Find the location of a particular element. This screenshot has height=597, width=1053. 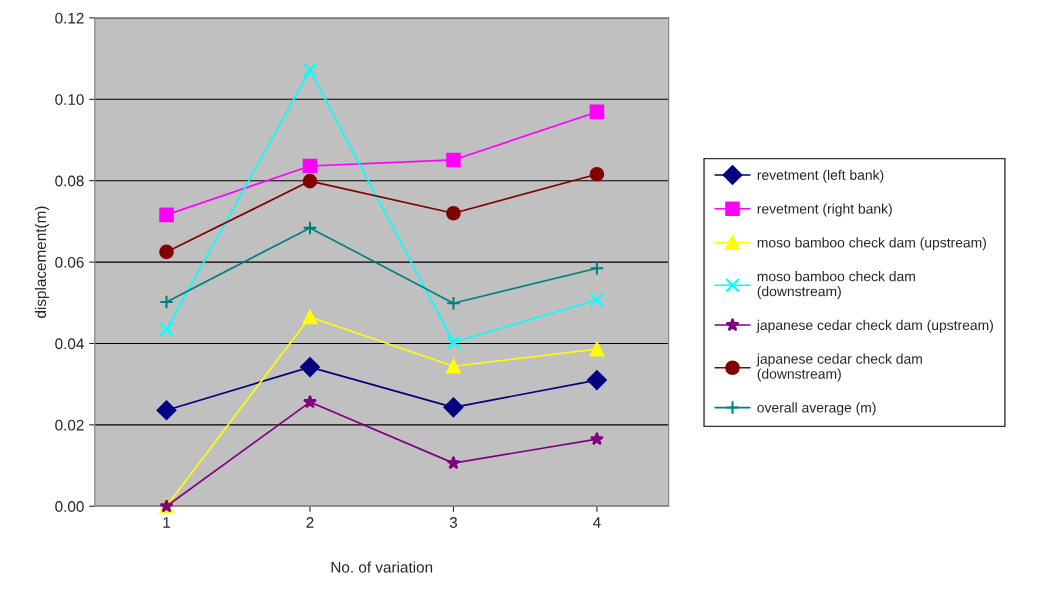

legend-label: revetment (left bank) is located at coordinates (820, 176).